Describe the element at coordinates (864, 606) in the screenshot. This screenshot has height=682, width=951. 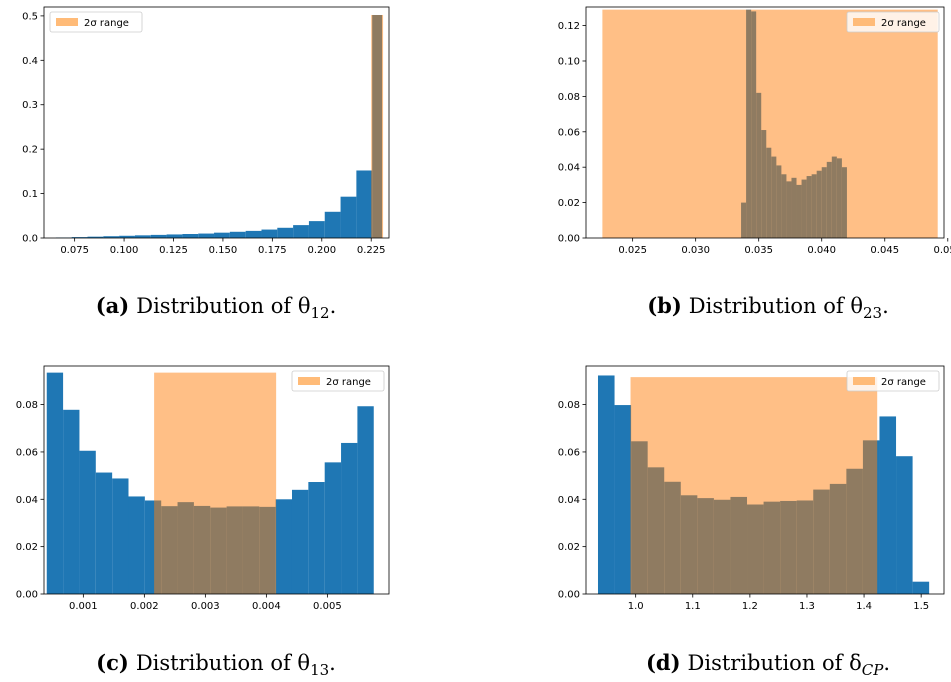
I see `x-tick-label: 1.4` at that location.